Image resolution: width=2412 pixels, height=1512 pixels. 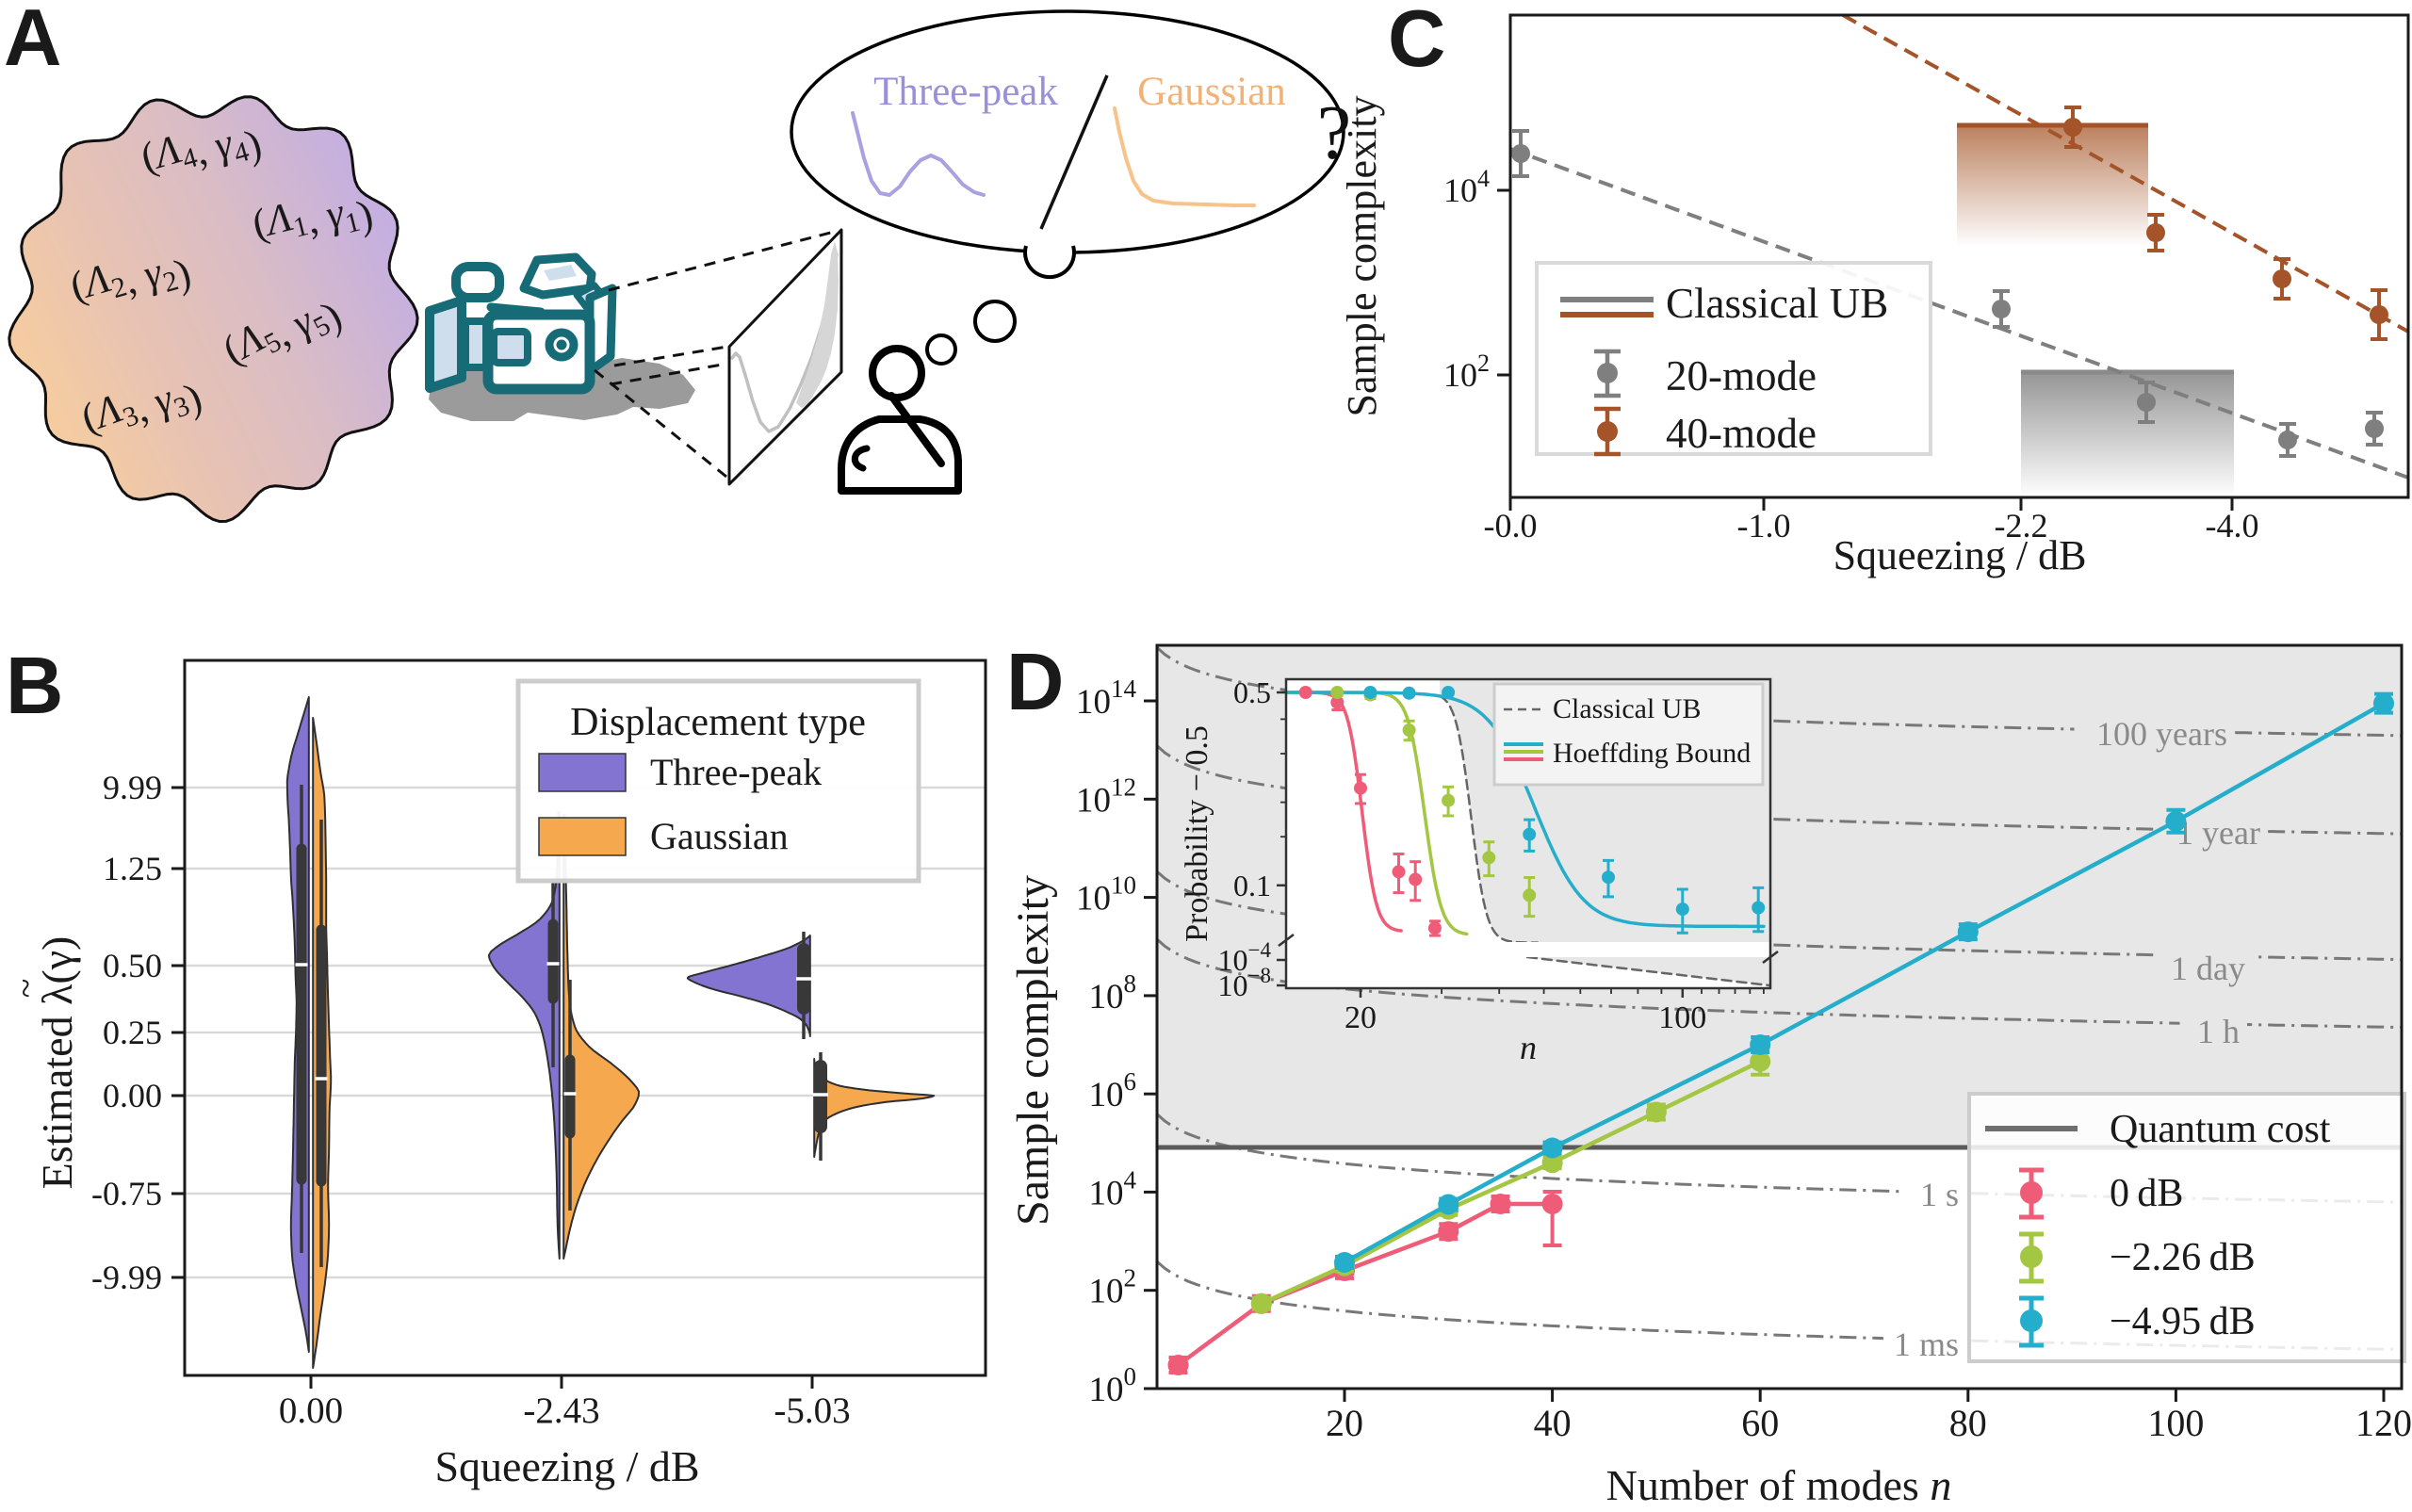 What do you see at coordinates (132, 868) in the screenshot?
I see `svg-text: 1.25` at bounding box center [132, 868].